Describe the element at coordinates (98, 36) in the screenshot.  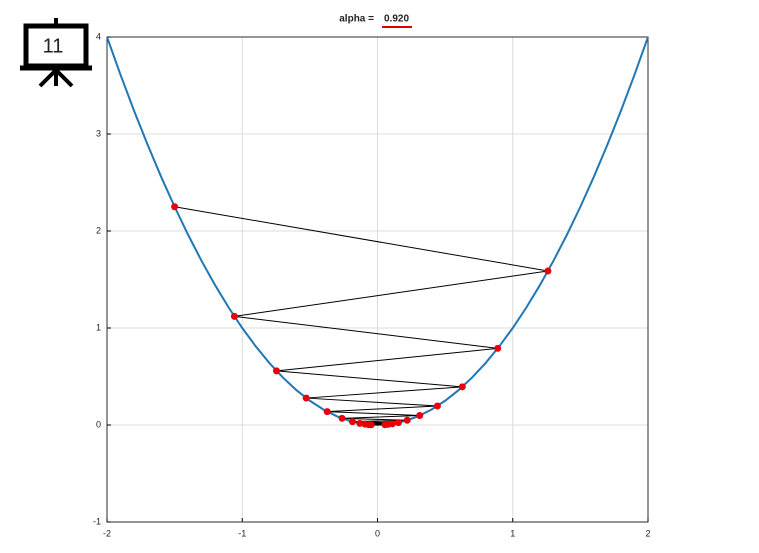
I see `y-tick-label: 4` at that location.